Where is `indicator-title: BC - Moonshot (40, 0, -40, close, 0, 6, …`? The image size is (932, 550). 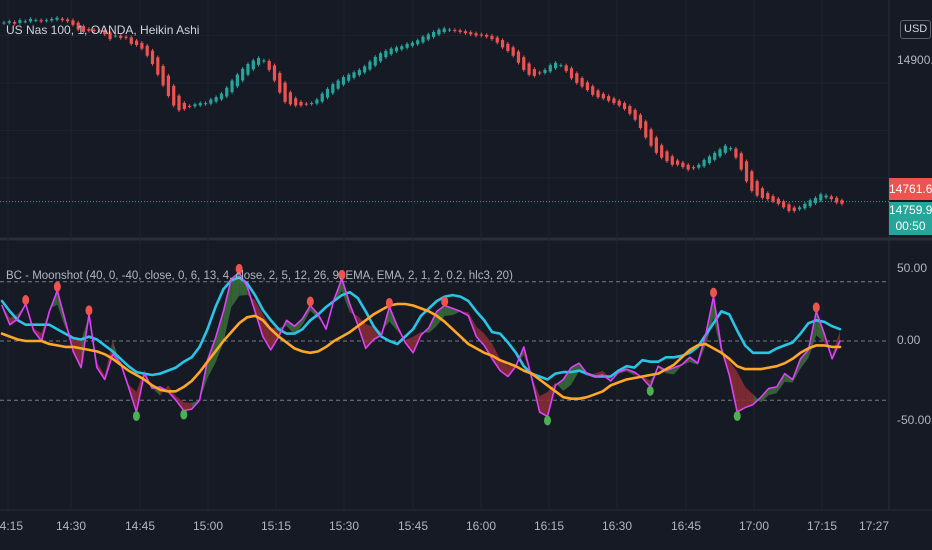
indicator-title: BC - Moonshot (40, 0, -40, close, 0, 6, … is located at coordinates (259, 276).